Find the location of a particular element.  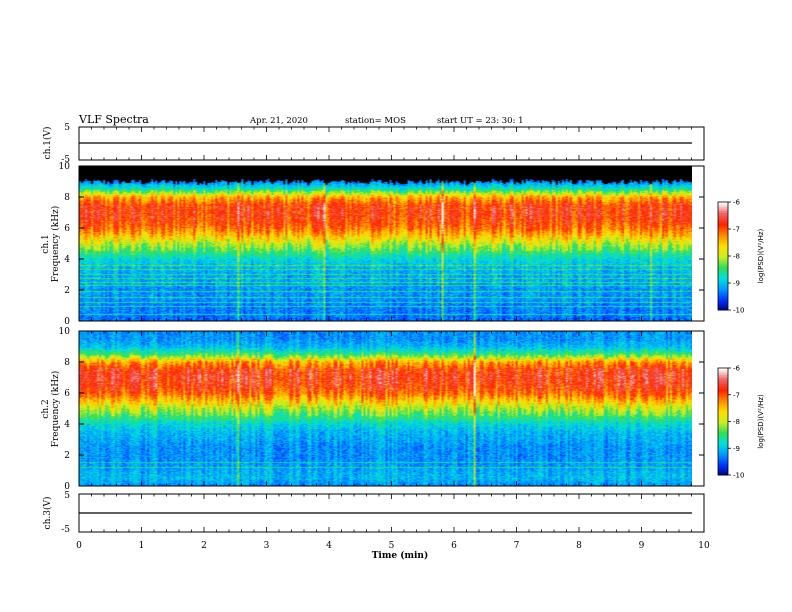

time-tick-label: 3 is located at coordinates (267, 546).